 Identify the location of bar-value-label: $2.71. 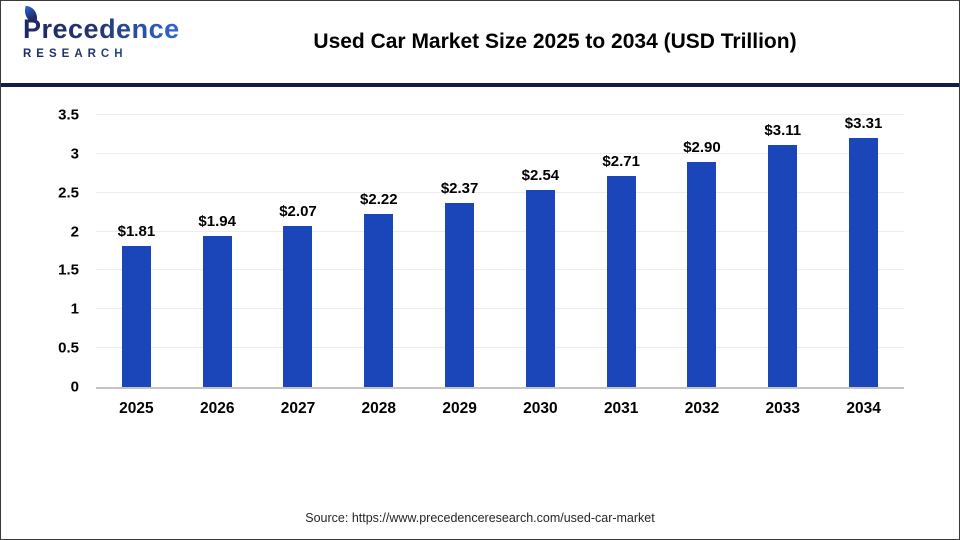
(621, 162).